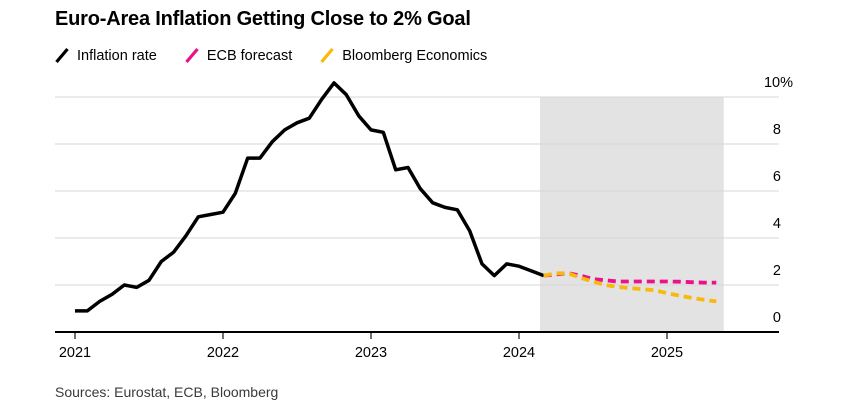 The height and width of the screenshot is (414, 844). Describe the element at coordinates (167, 392) in the screenshot. I see `sources-note: Sources: Eurostat, ECB, Bloomberg` at that location.